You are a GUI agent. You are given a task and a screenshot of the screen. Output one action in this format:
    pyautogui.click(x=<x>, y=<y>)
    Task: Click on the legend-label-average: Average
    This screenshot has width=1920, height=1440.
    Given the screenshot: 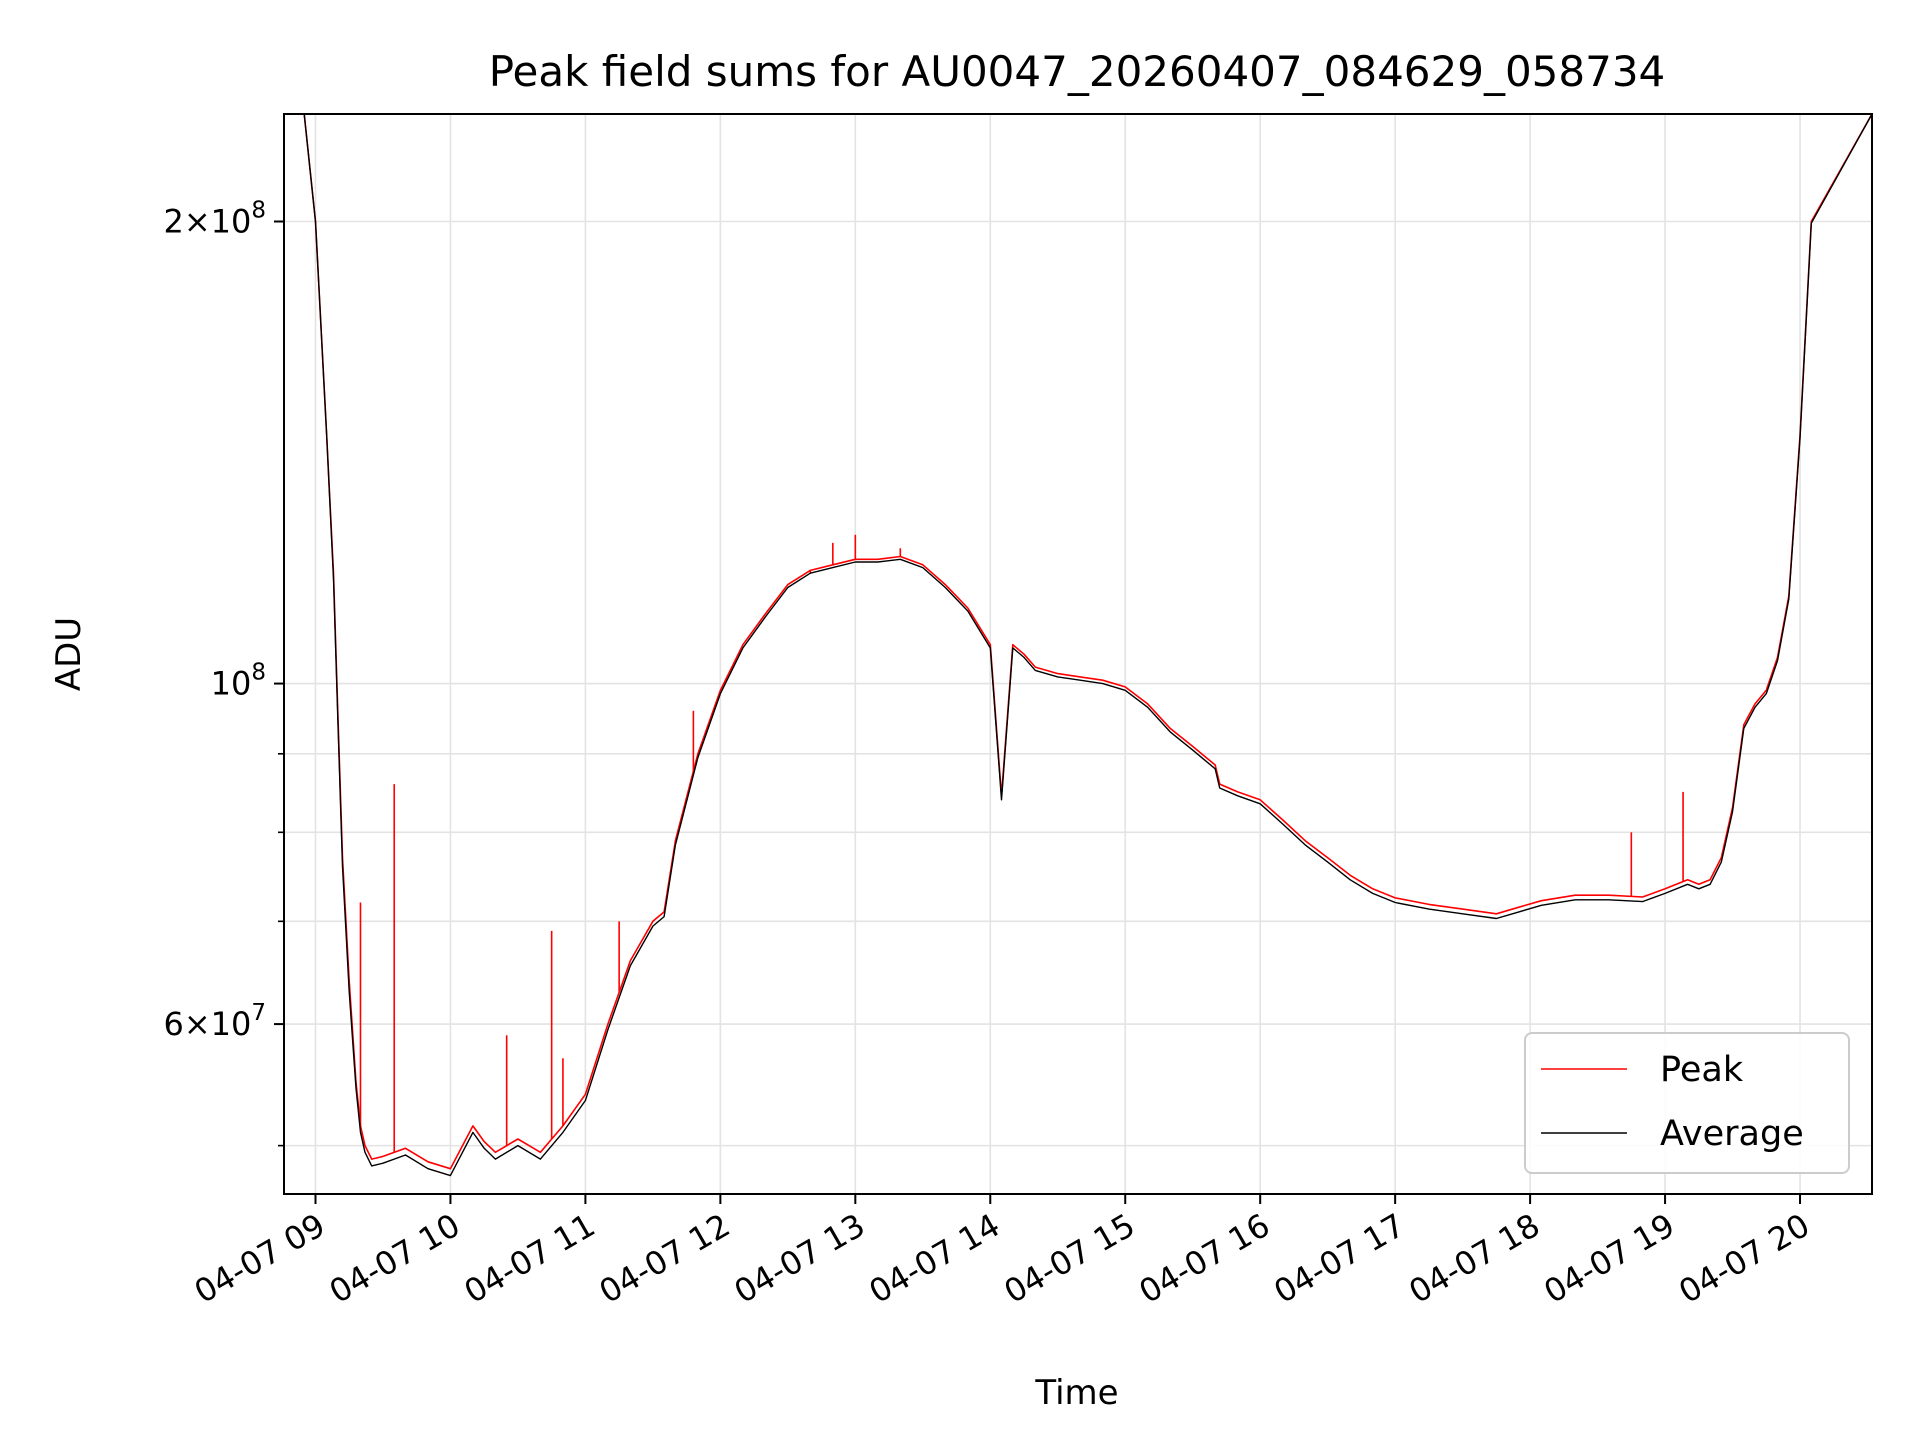 What is the action you would take?
    pyautogui.click(x=1732, y=1134)
    